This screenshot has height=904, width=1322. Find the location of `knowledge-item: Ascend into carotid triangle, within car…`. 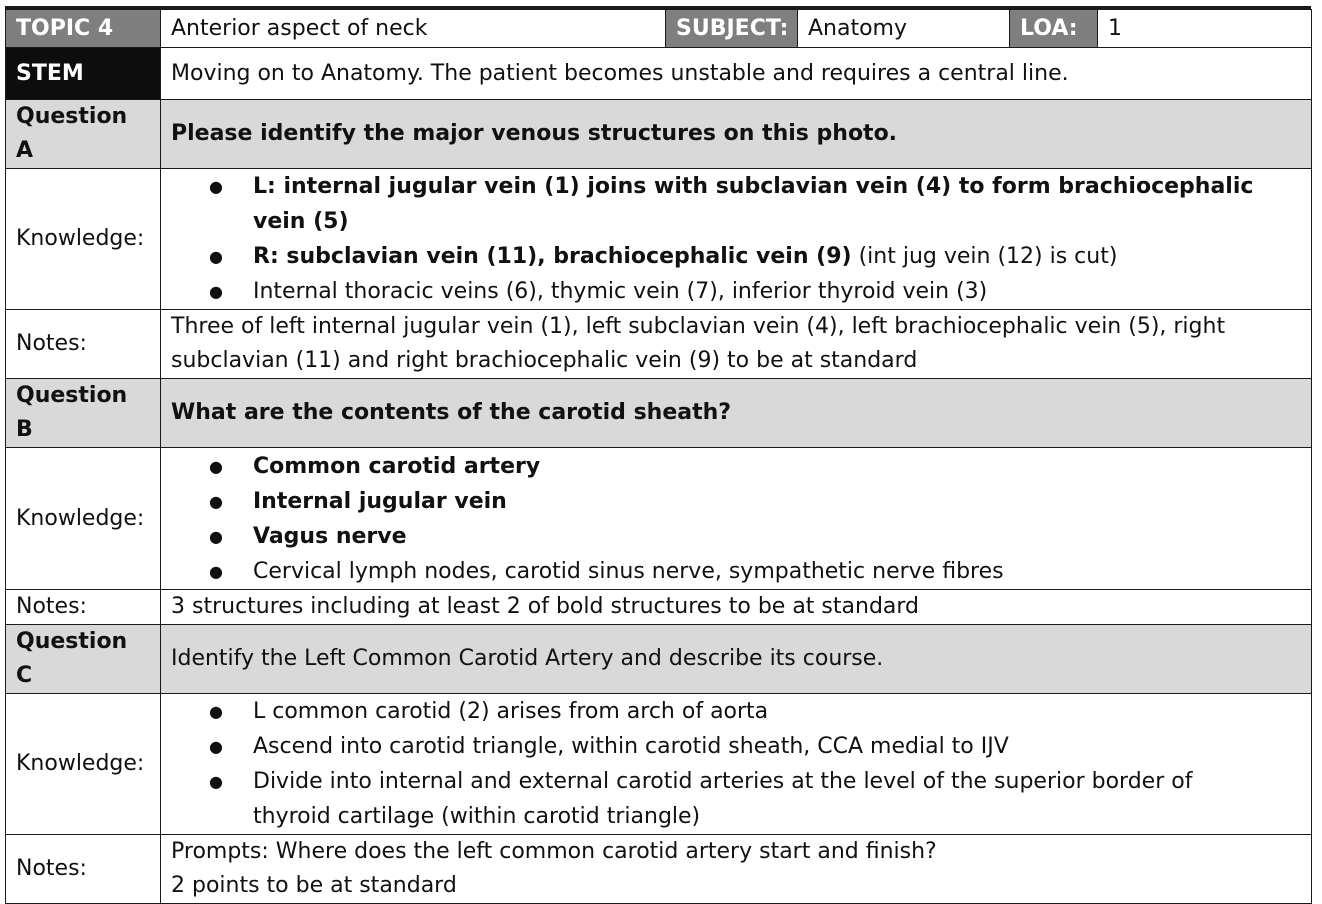

knowledge-item: Ascend into carotid triangle, within car… is located at coordinates (755, 746).